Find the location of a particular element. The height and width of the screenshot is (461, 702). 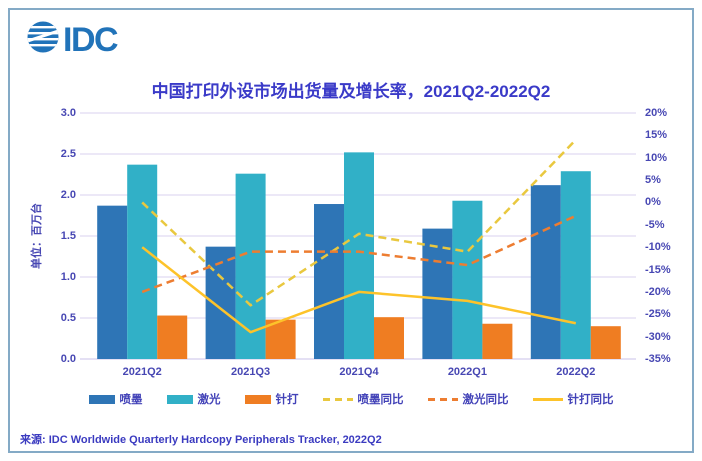

bar-laser-2022Q2 is located at coordinates (575, 265).